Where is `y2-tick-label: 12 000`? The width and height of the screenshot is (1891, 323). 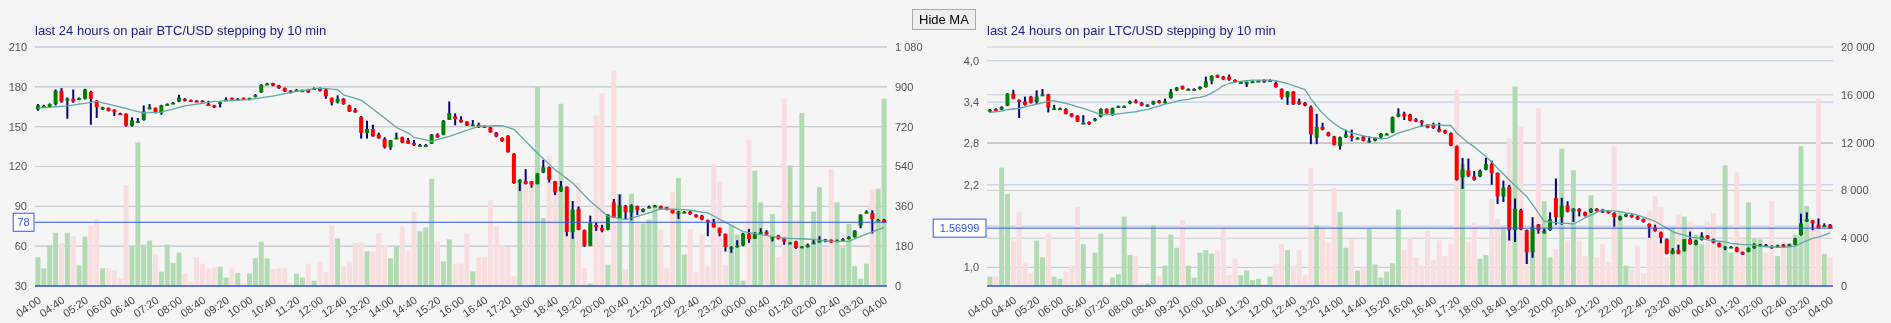 y2-tick-label: 12 000 is located at coordinates (1858, 142).